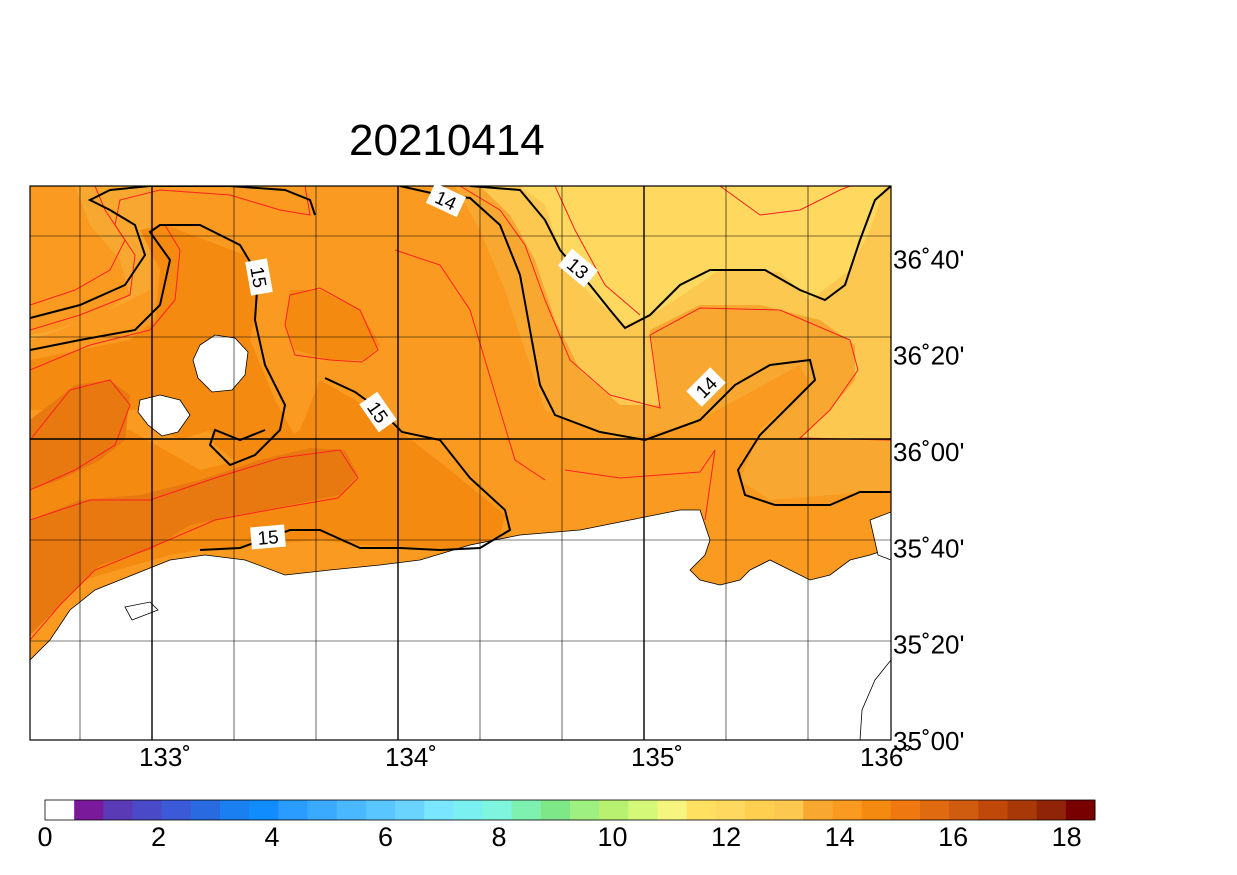  What do you see at coordinates (158, 837) in the screenshot?
I see `colorbar-tick-label: 2` at bounding box center [158, 837].